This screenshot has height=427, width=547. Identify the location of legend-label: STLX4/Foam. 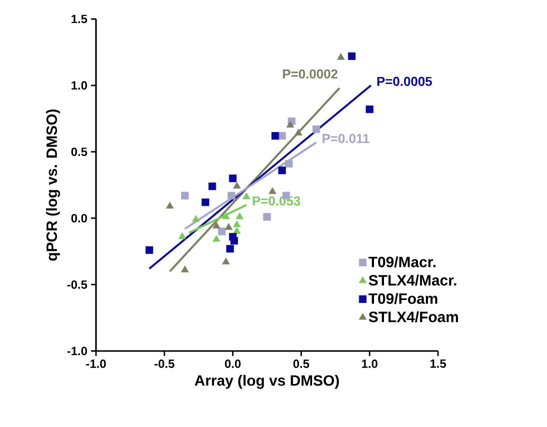
(413, 316).